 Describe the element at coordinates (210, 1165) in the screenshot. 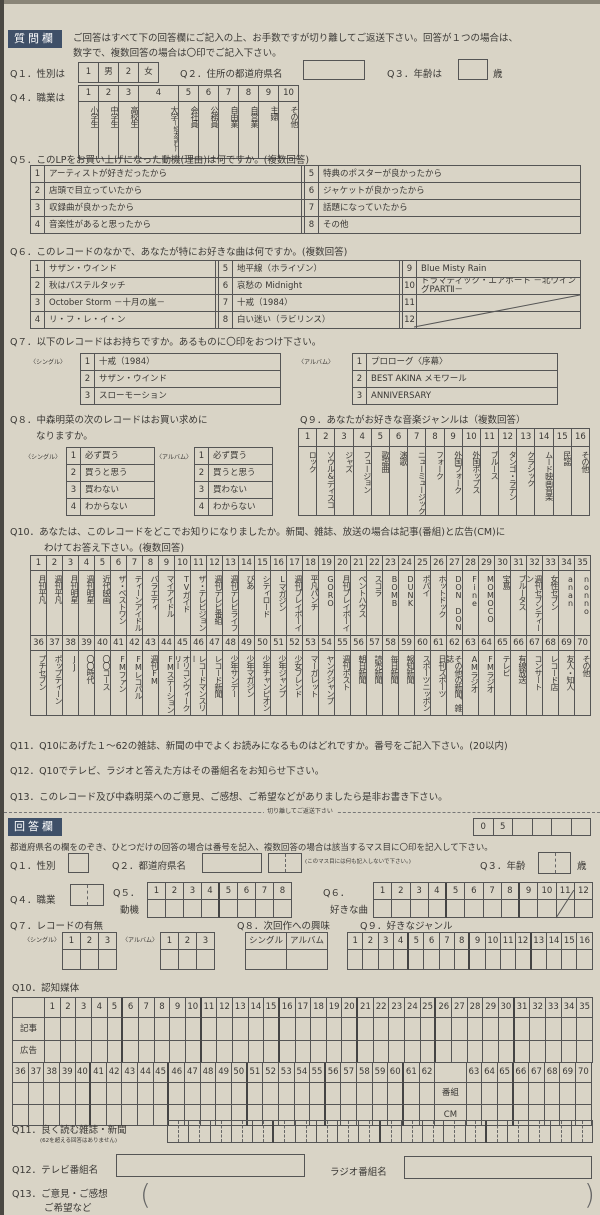

I see `tv-program-field` at that location.